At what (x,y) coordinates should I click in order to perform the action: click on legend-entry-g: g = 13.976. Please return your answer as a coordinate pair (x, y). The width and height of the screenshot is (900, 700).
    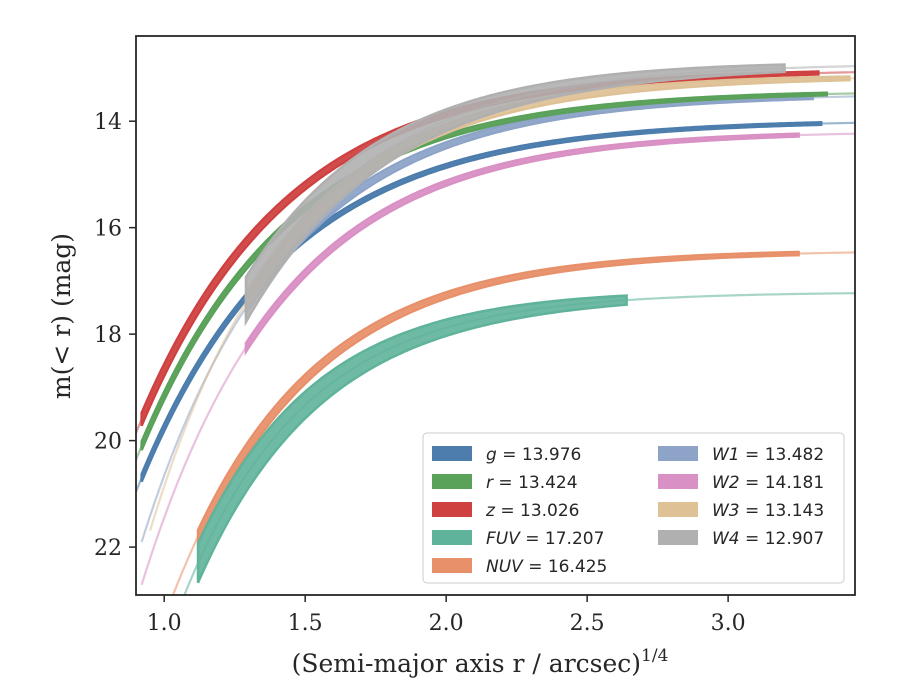
    Looking at the image, I should click on (506, 455).